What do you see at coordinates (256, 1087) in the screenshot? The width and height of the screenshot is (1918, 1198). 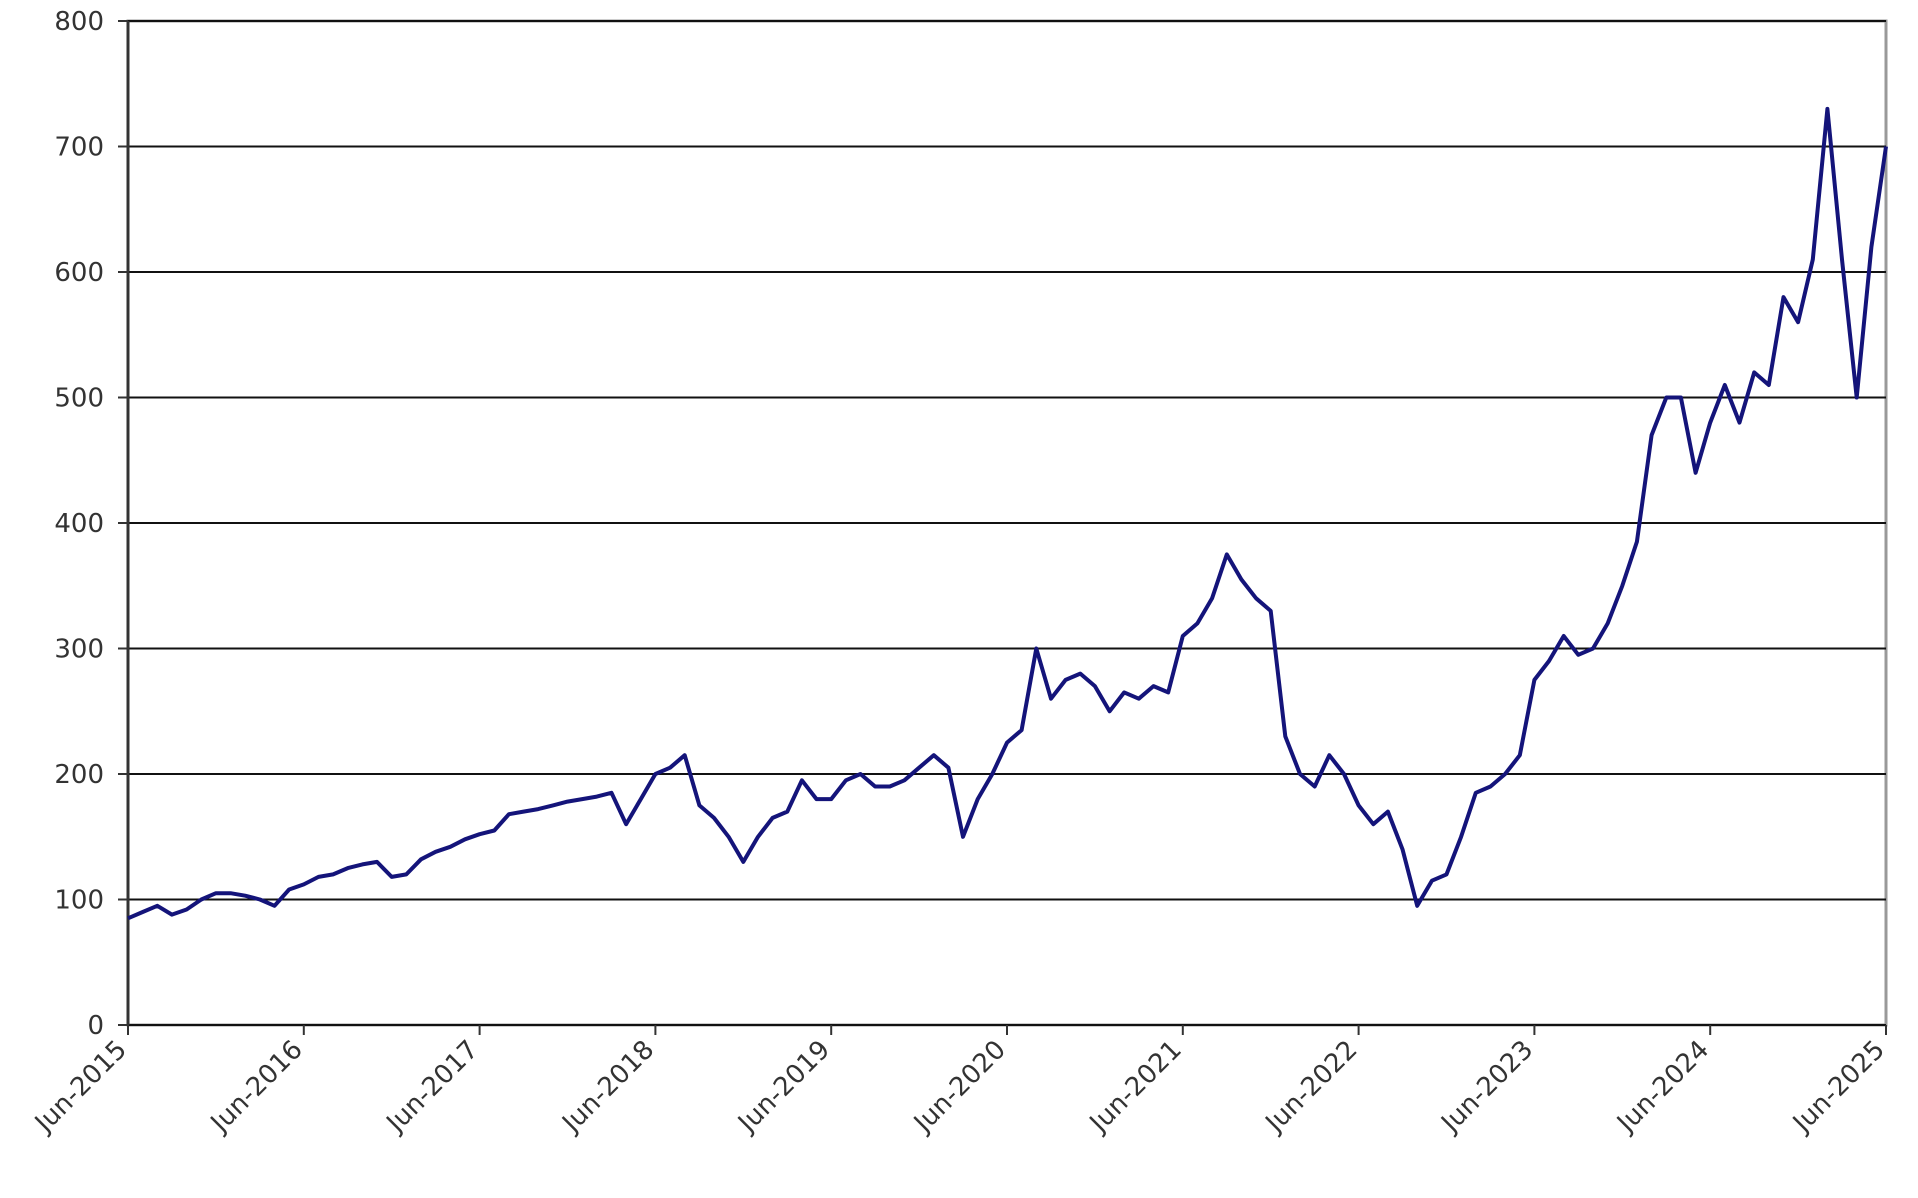 I see `x-tick-label: Jun-2016` at bounding box center [256, 1087].